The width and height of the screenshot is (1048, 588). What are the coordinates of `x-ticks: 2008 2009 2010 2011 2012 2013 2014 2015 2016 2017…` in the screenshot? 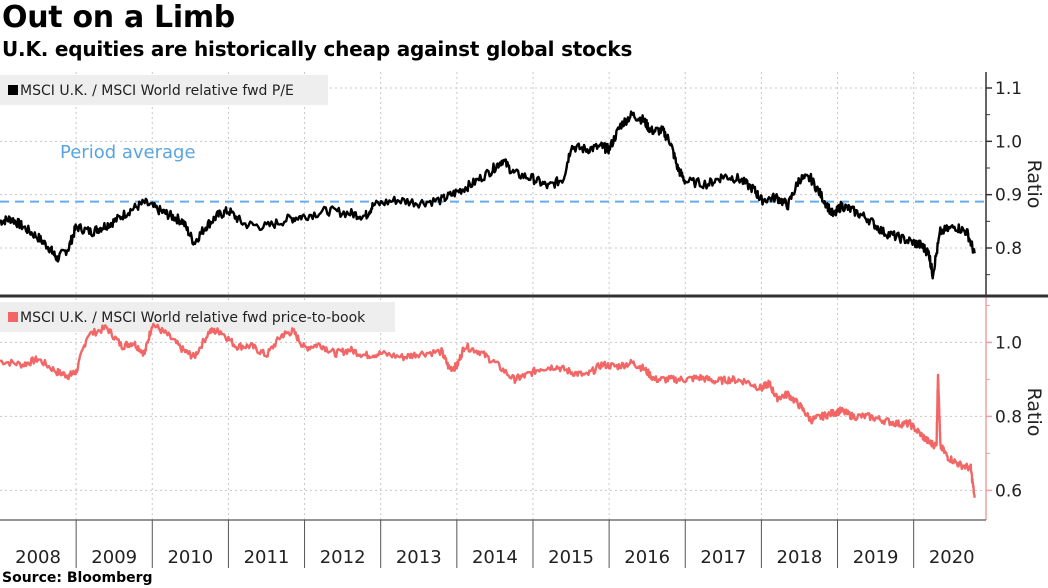 It's located at (495, 544).